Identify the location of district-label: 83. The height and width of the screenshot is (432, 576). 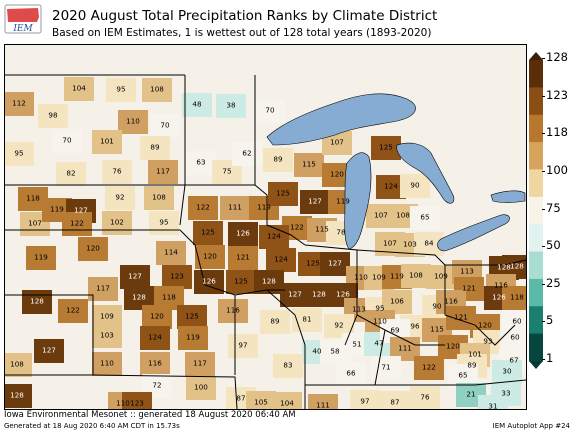
(287, 365).